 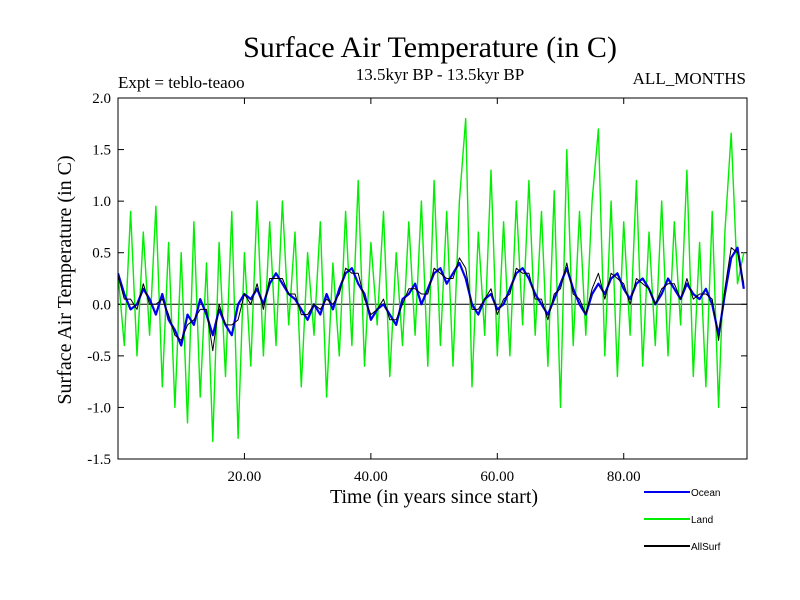 What do you see at coordinates (682, 520) in the screenshot?
I see `legend: Ocean Land AllSurf` at bounding box center [682, 520].